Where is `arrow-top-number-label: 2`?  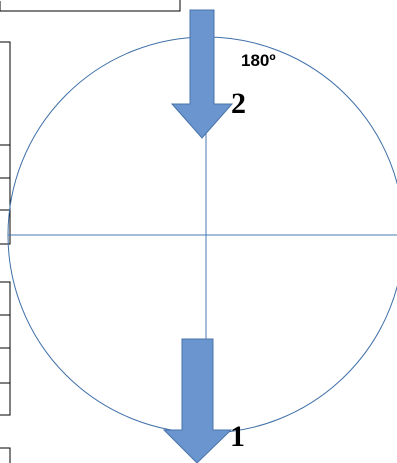 arrow-top-number-label: 2 is located at coordinates (238, 103).